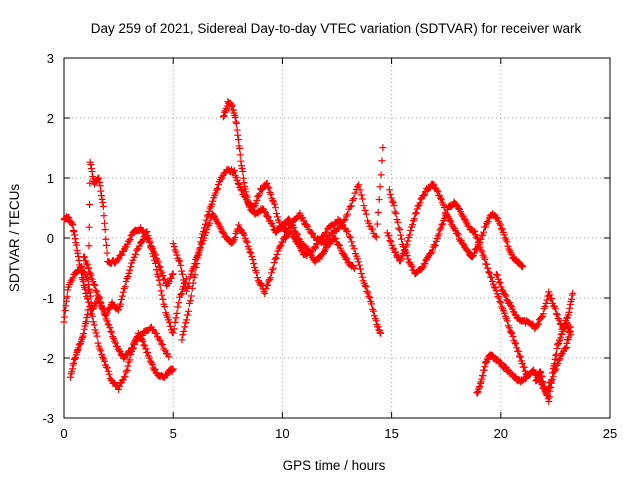 This screenshot has width=640, height=480. What do you see at coordinates (50, 58) in the screenshot?
I see `y-tick-label: 3` at bounding box center [50, 58].